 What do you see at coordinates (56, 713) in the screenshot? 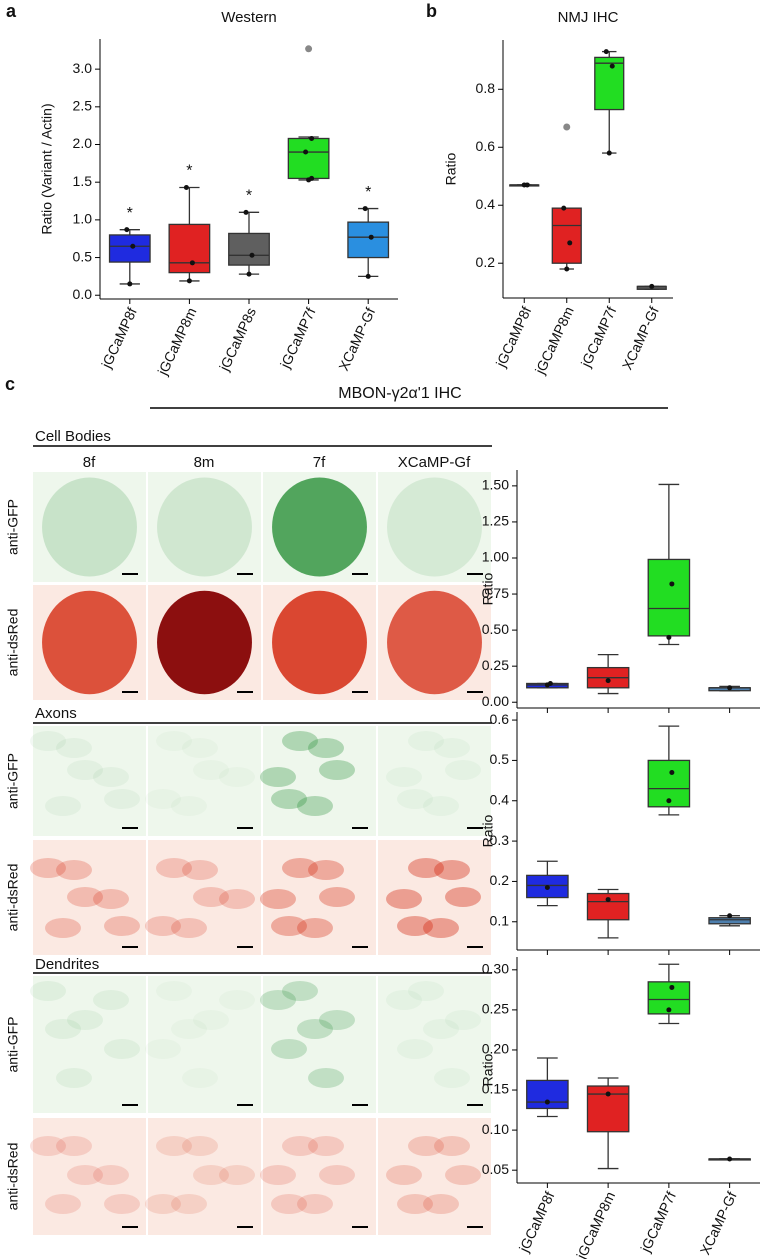
I see `section-title: Axons` at bounding box center [56, 713].